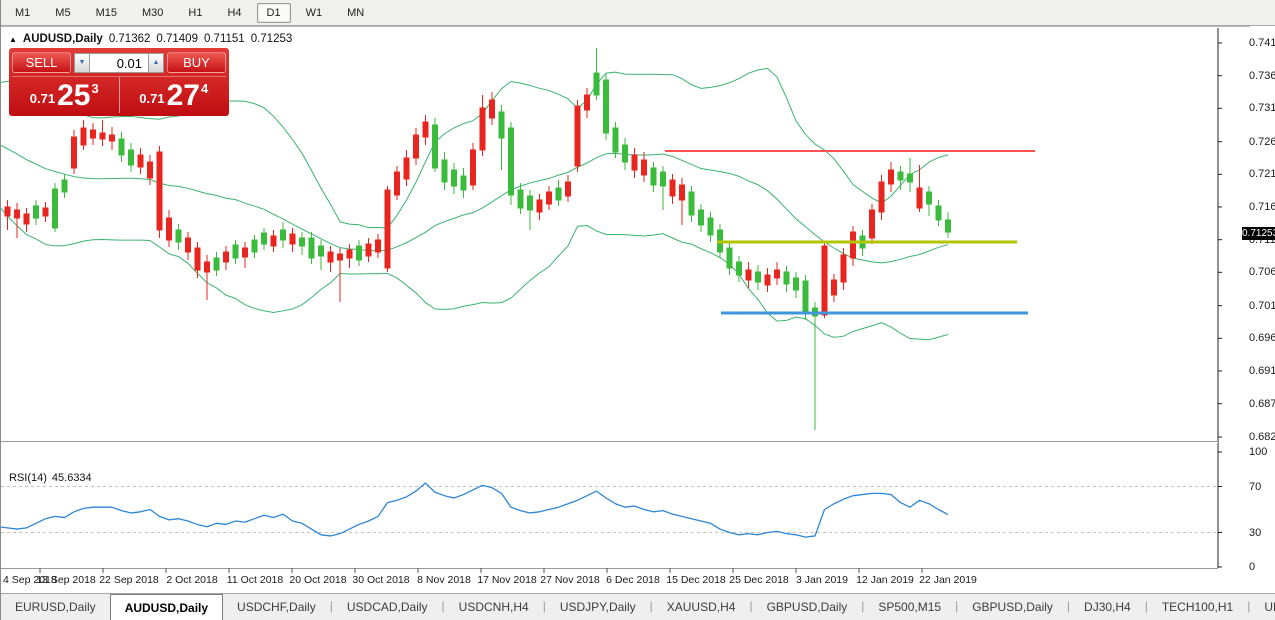 The height and width of the screenshot is (620, 1275). What do you see at coordinates (701, 607) in the screenshot?
I see `chart-tab-xauusd-h4: XAUUSD,H4` at bounding box center [701, 607].